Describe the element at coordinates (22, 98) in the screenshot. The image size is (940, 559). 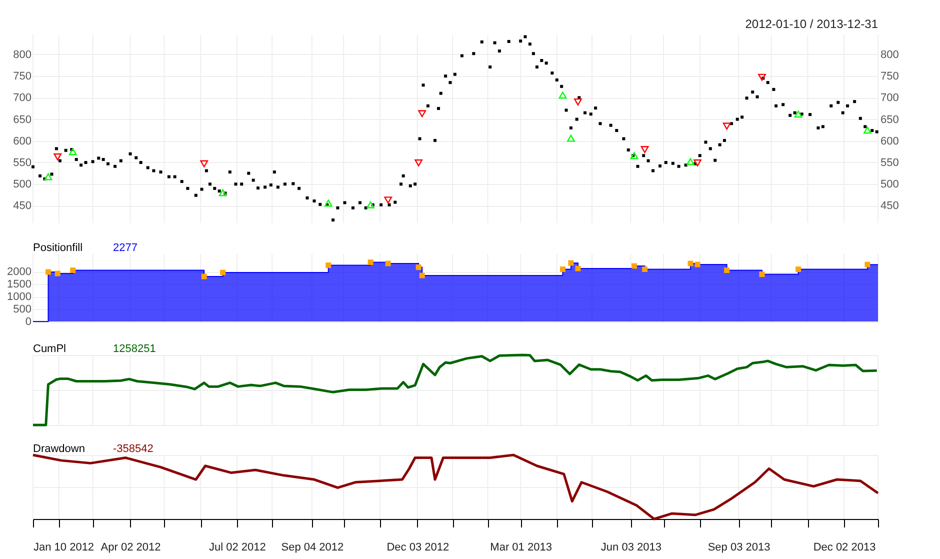
I see `y-tick-label: 700` at that location.